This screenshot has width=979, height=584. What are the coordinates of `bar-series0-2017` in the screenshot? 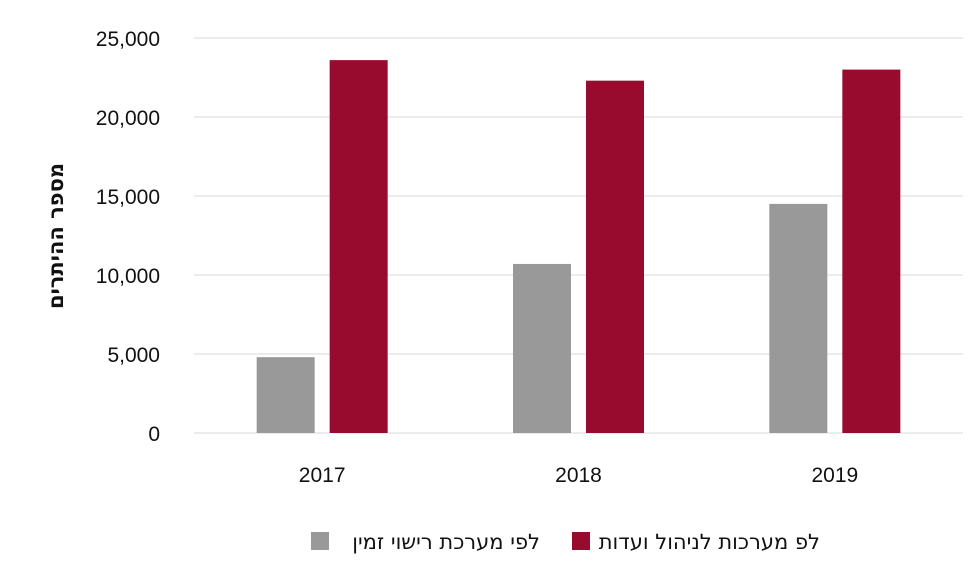 It's located at (285, 395).